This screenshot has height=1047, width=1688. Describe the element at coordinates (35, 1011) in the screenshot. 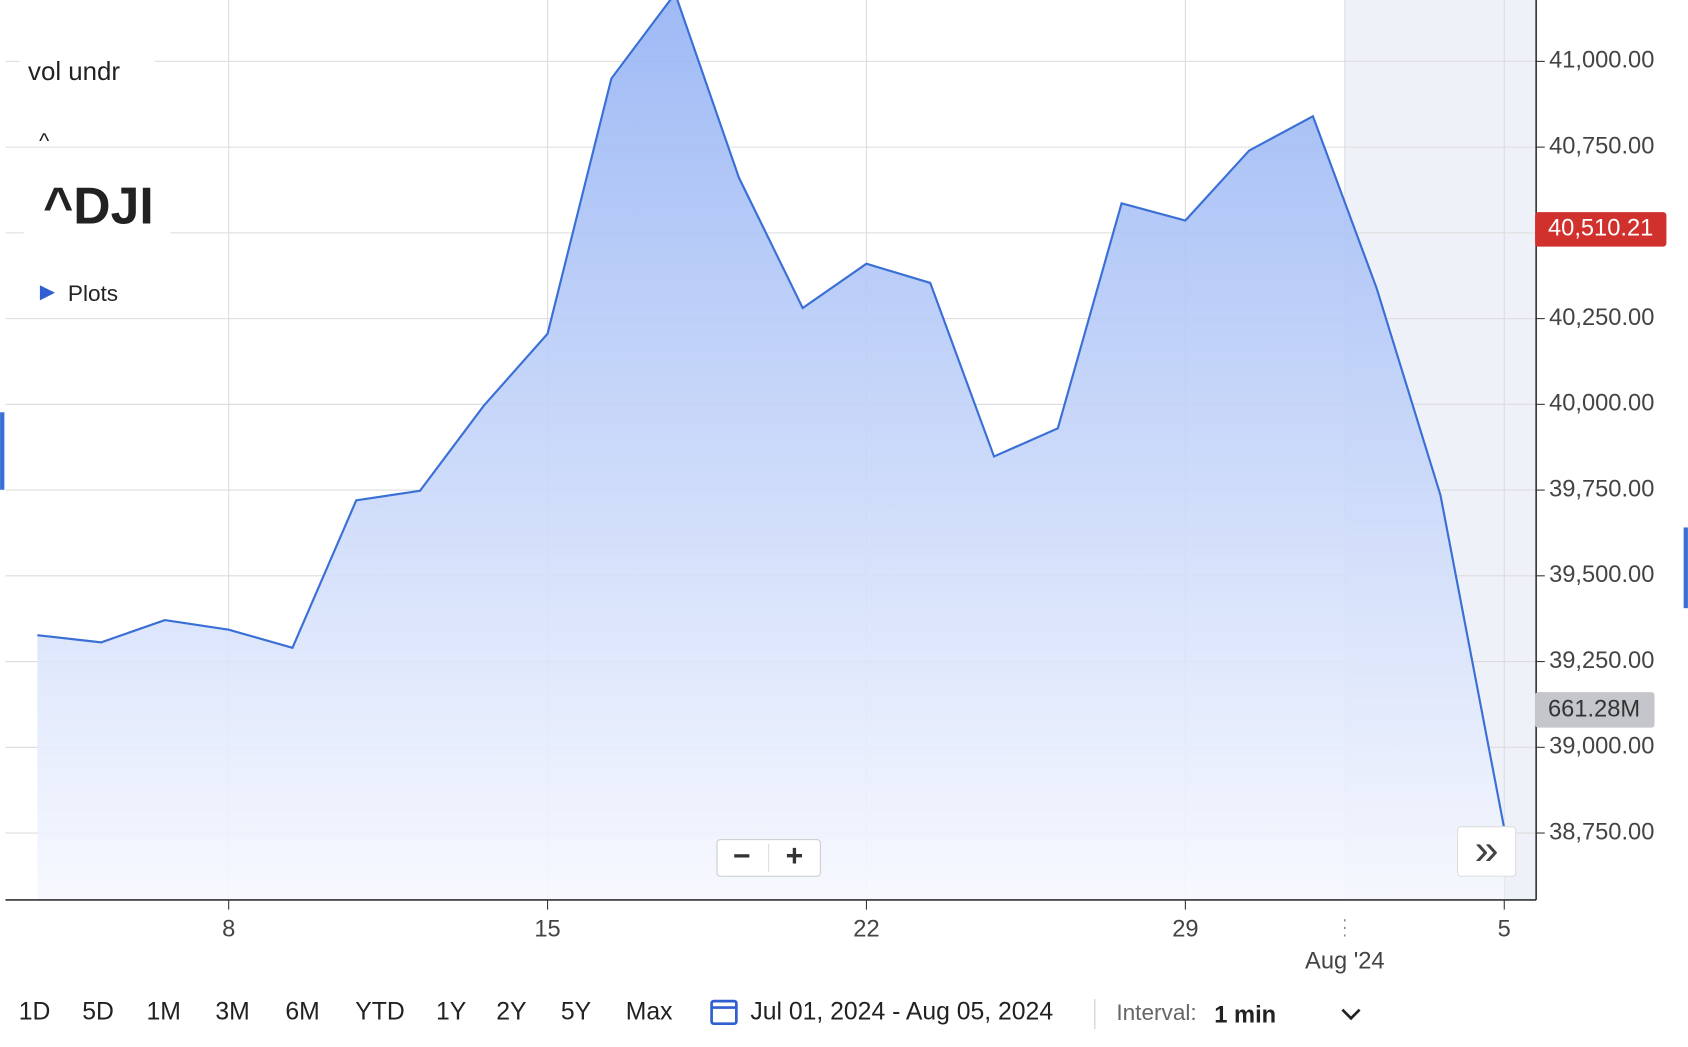

I see `range-button: 1D` at that location.